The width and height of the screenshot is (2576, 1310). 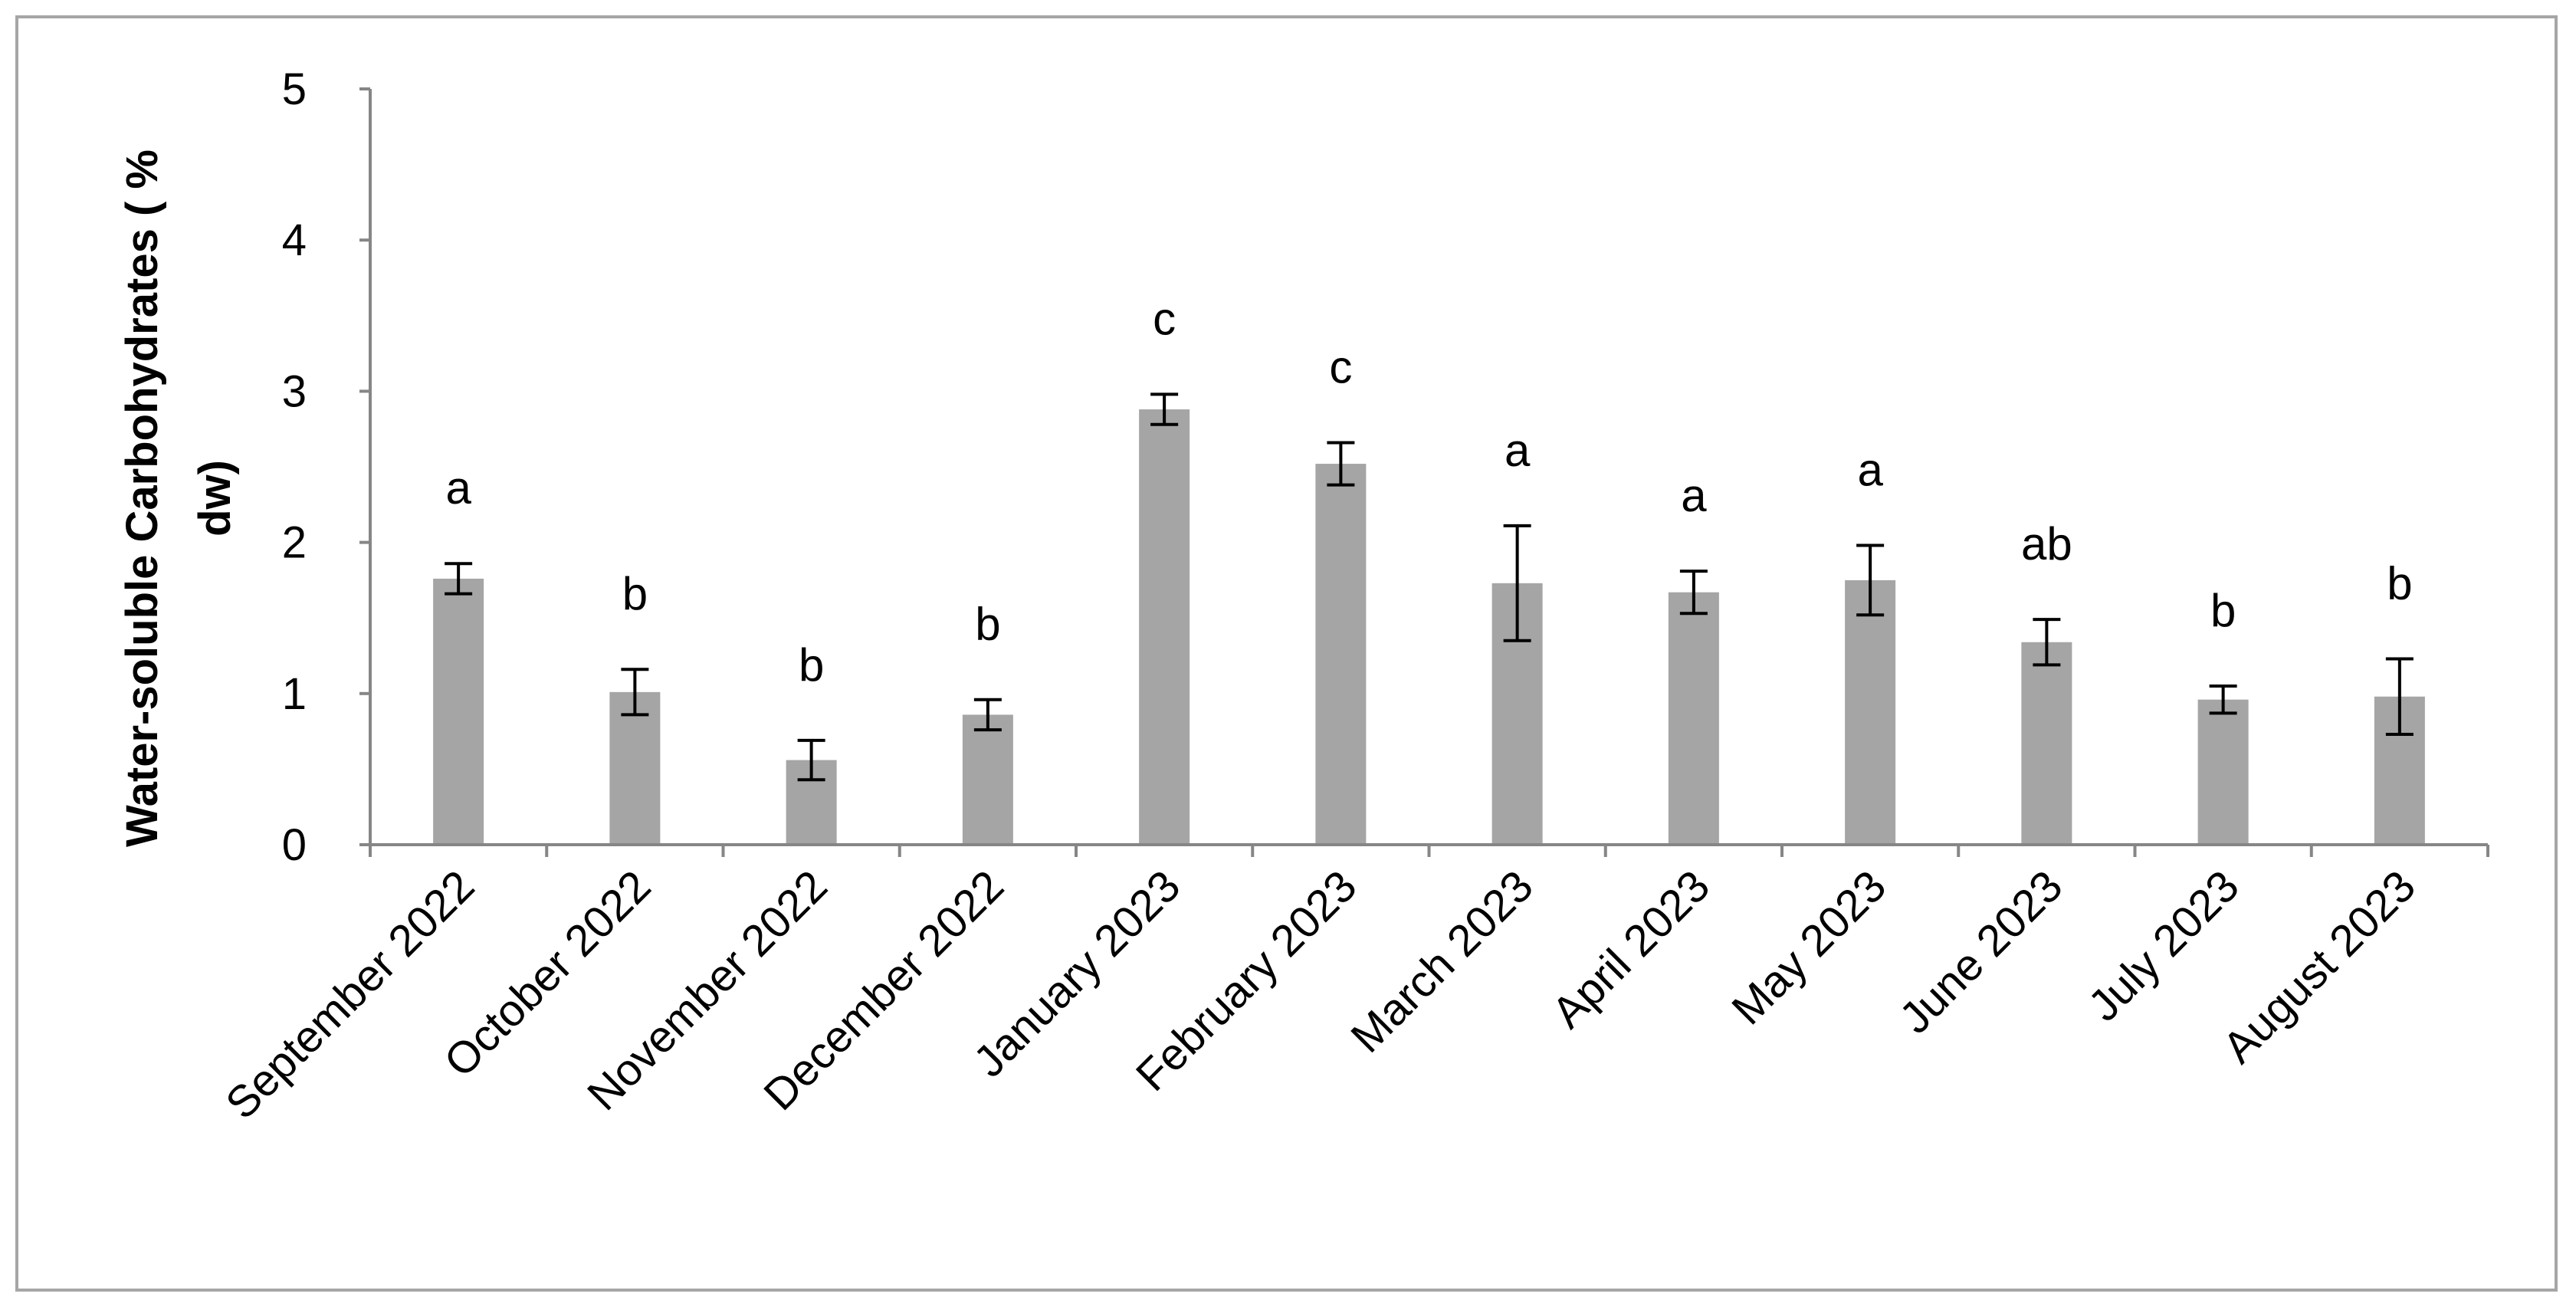 I want to click on significance-label: ab, so click(x=2046, y=544).